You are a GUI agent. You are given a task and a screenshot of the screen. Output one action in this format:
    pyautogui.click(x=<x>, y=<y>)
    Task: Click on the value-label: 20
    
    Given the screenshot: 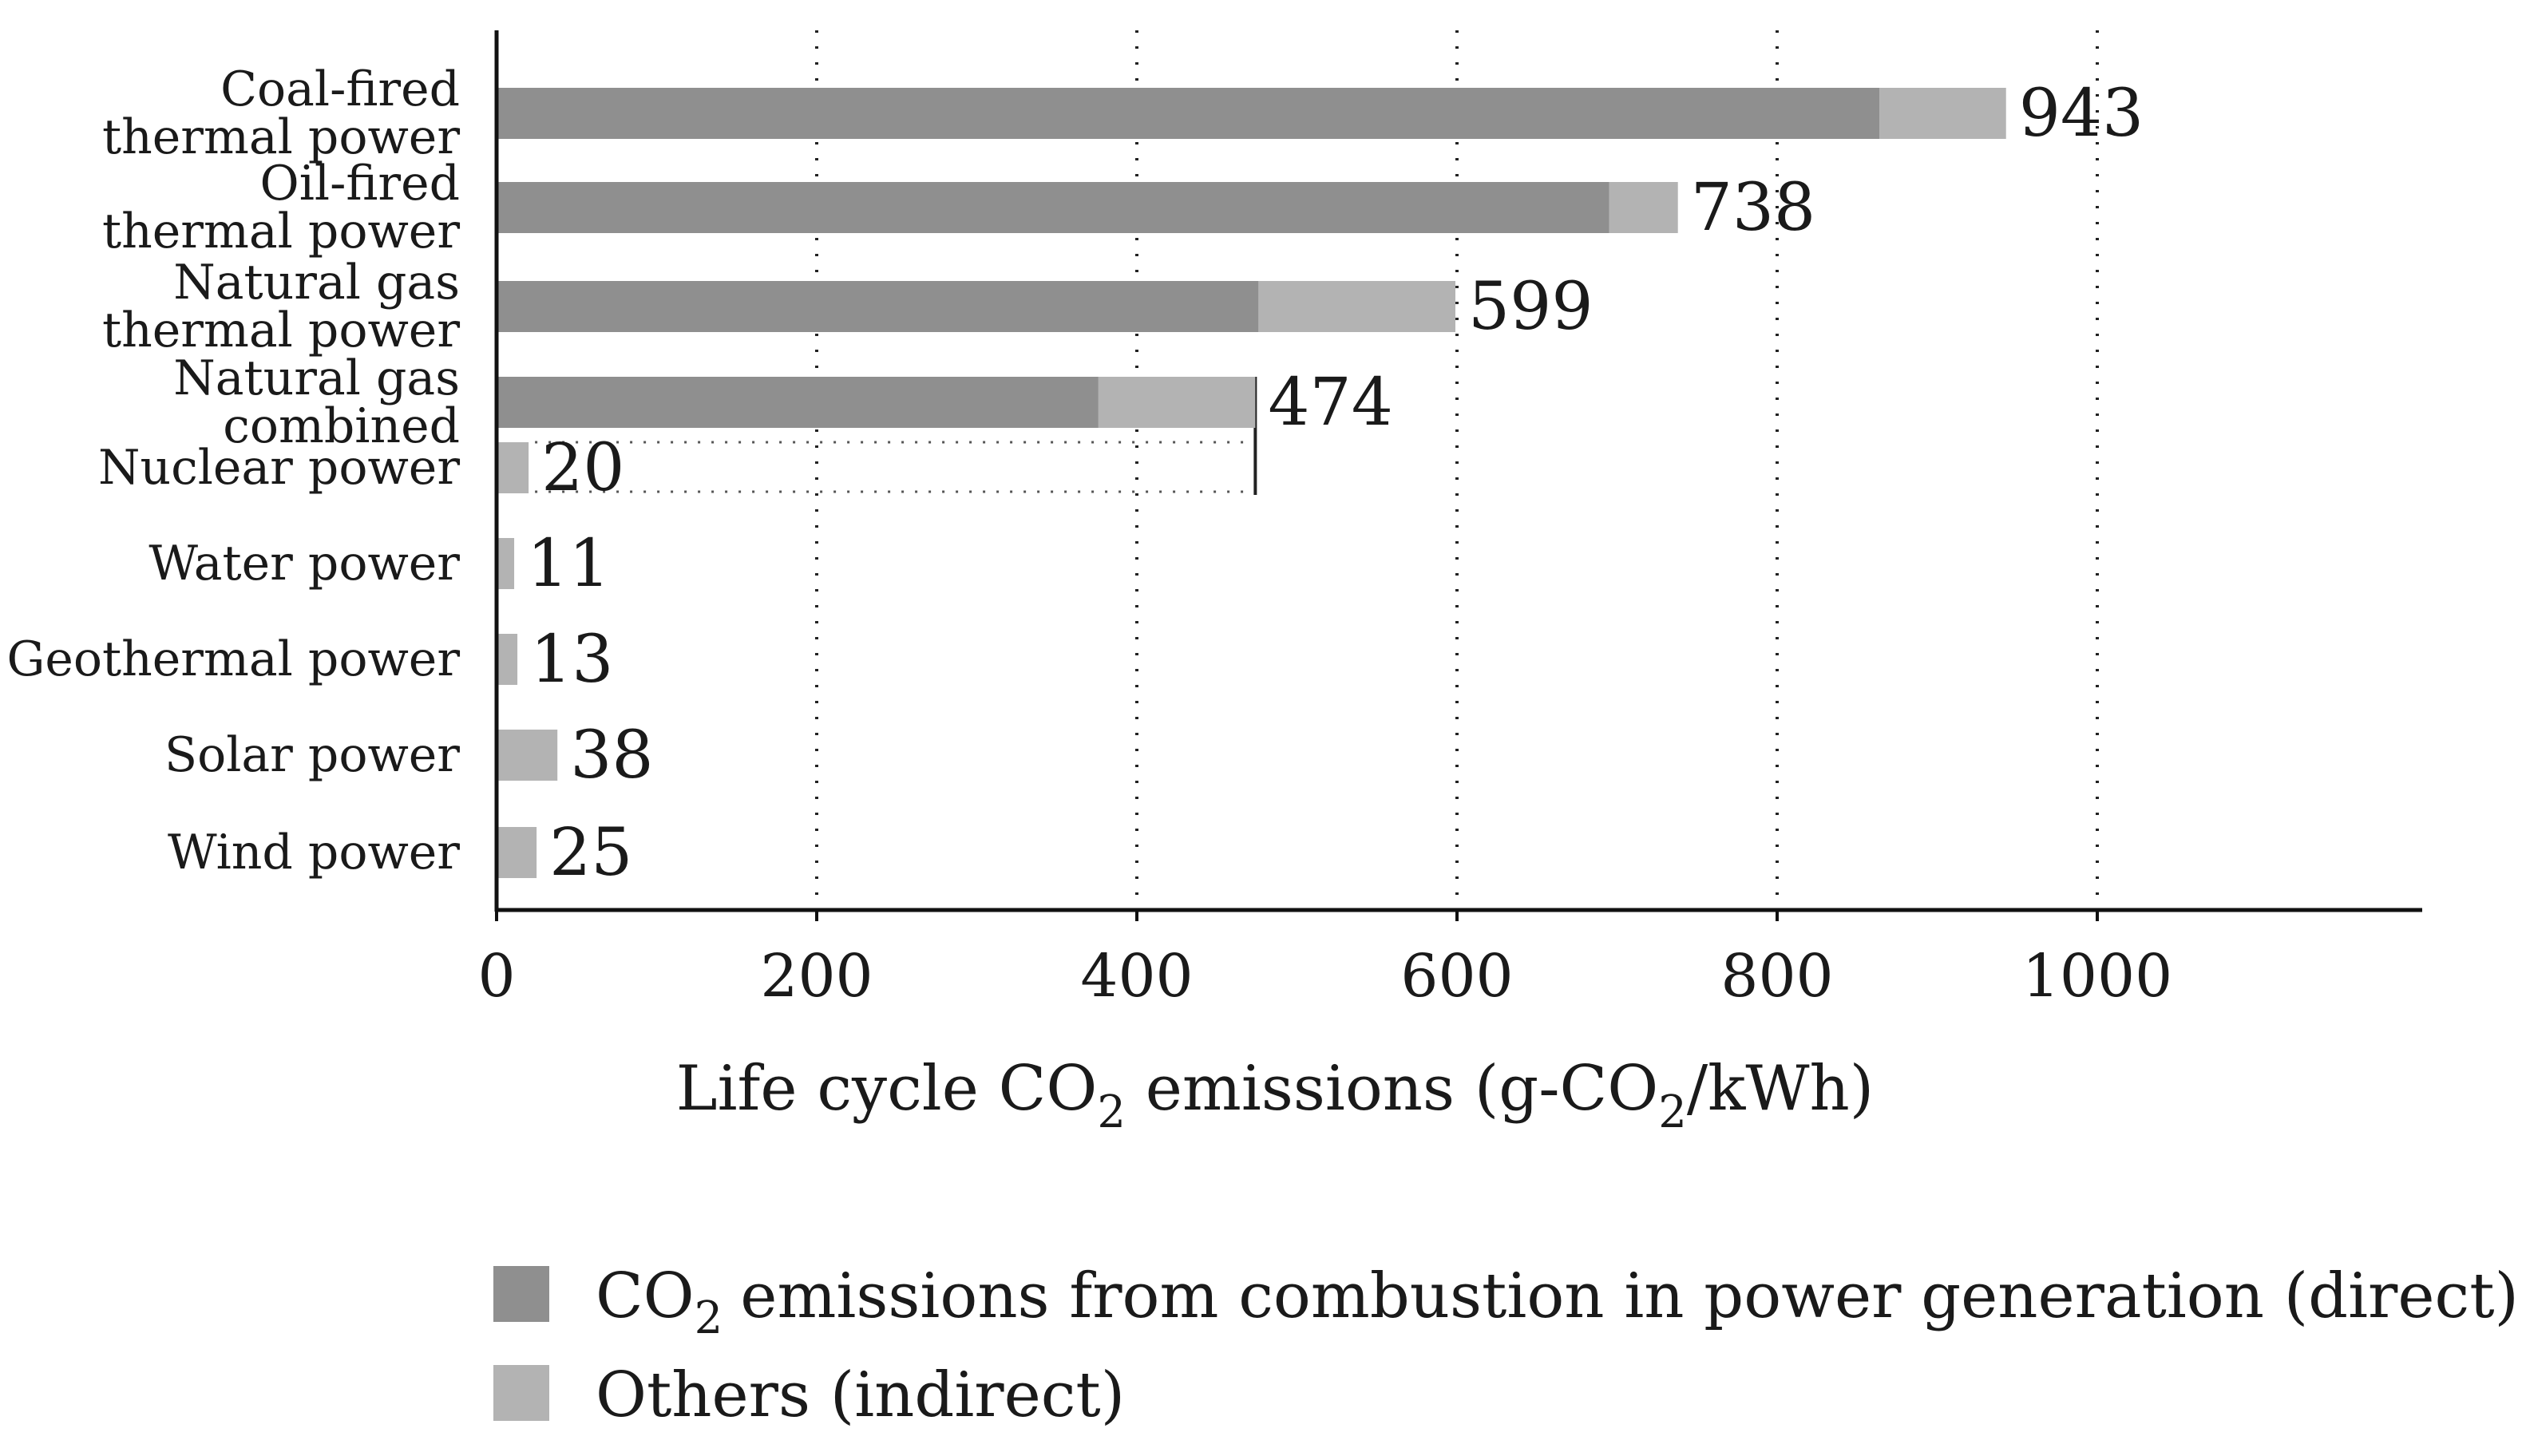 What is the action you would take?
    pyautogui.click(x=582, y=468)
    